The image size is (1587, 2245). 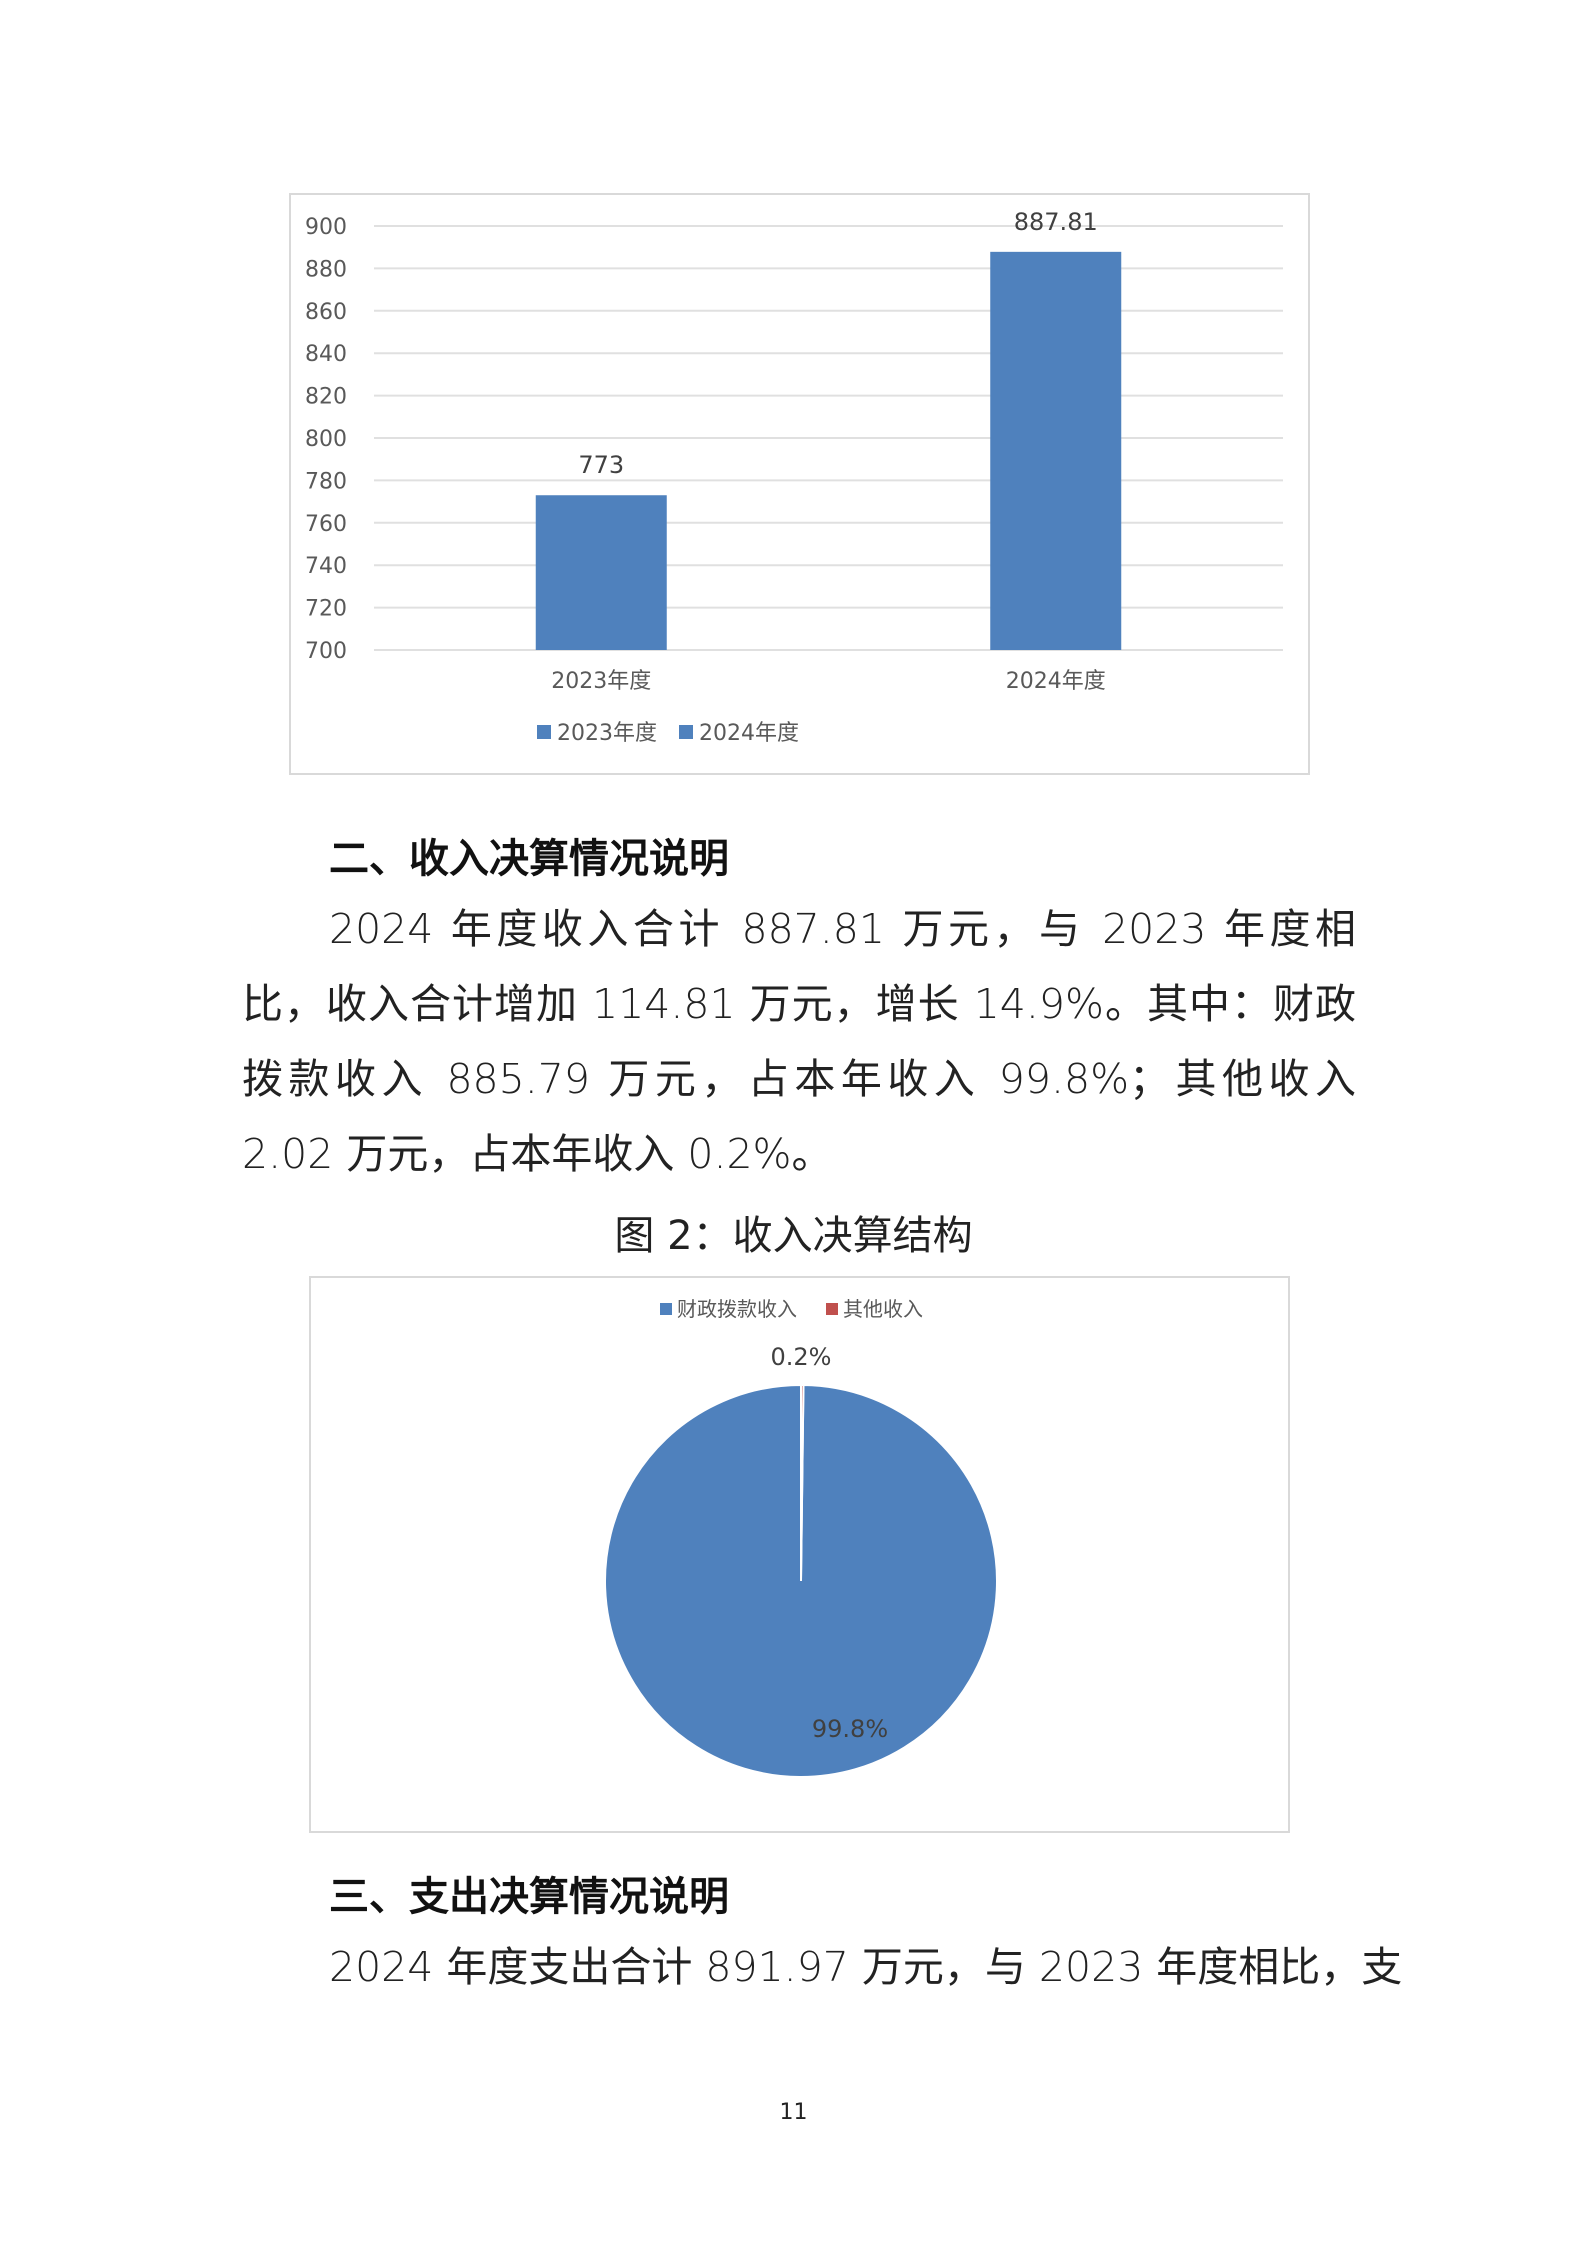 I want to click on section-heading-expenditure: 三、支出决算情况说明, so click(x=529, y=1897).